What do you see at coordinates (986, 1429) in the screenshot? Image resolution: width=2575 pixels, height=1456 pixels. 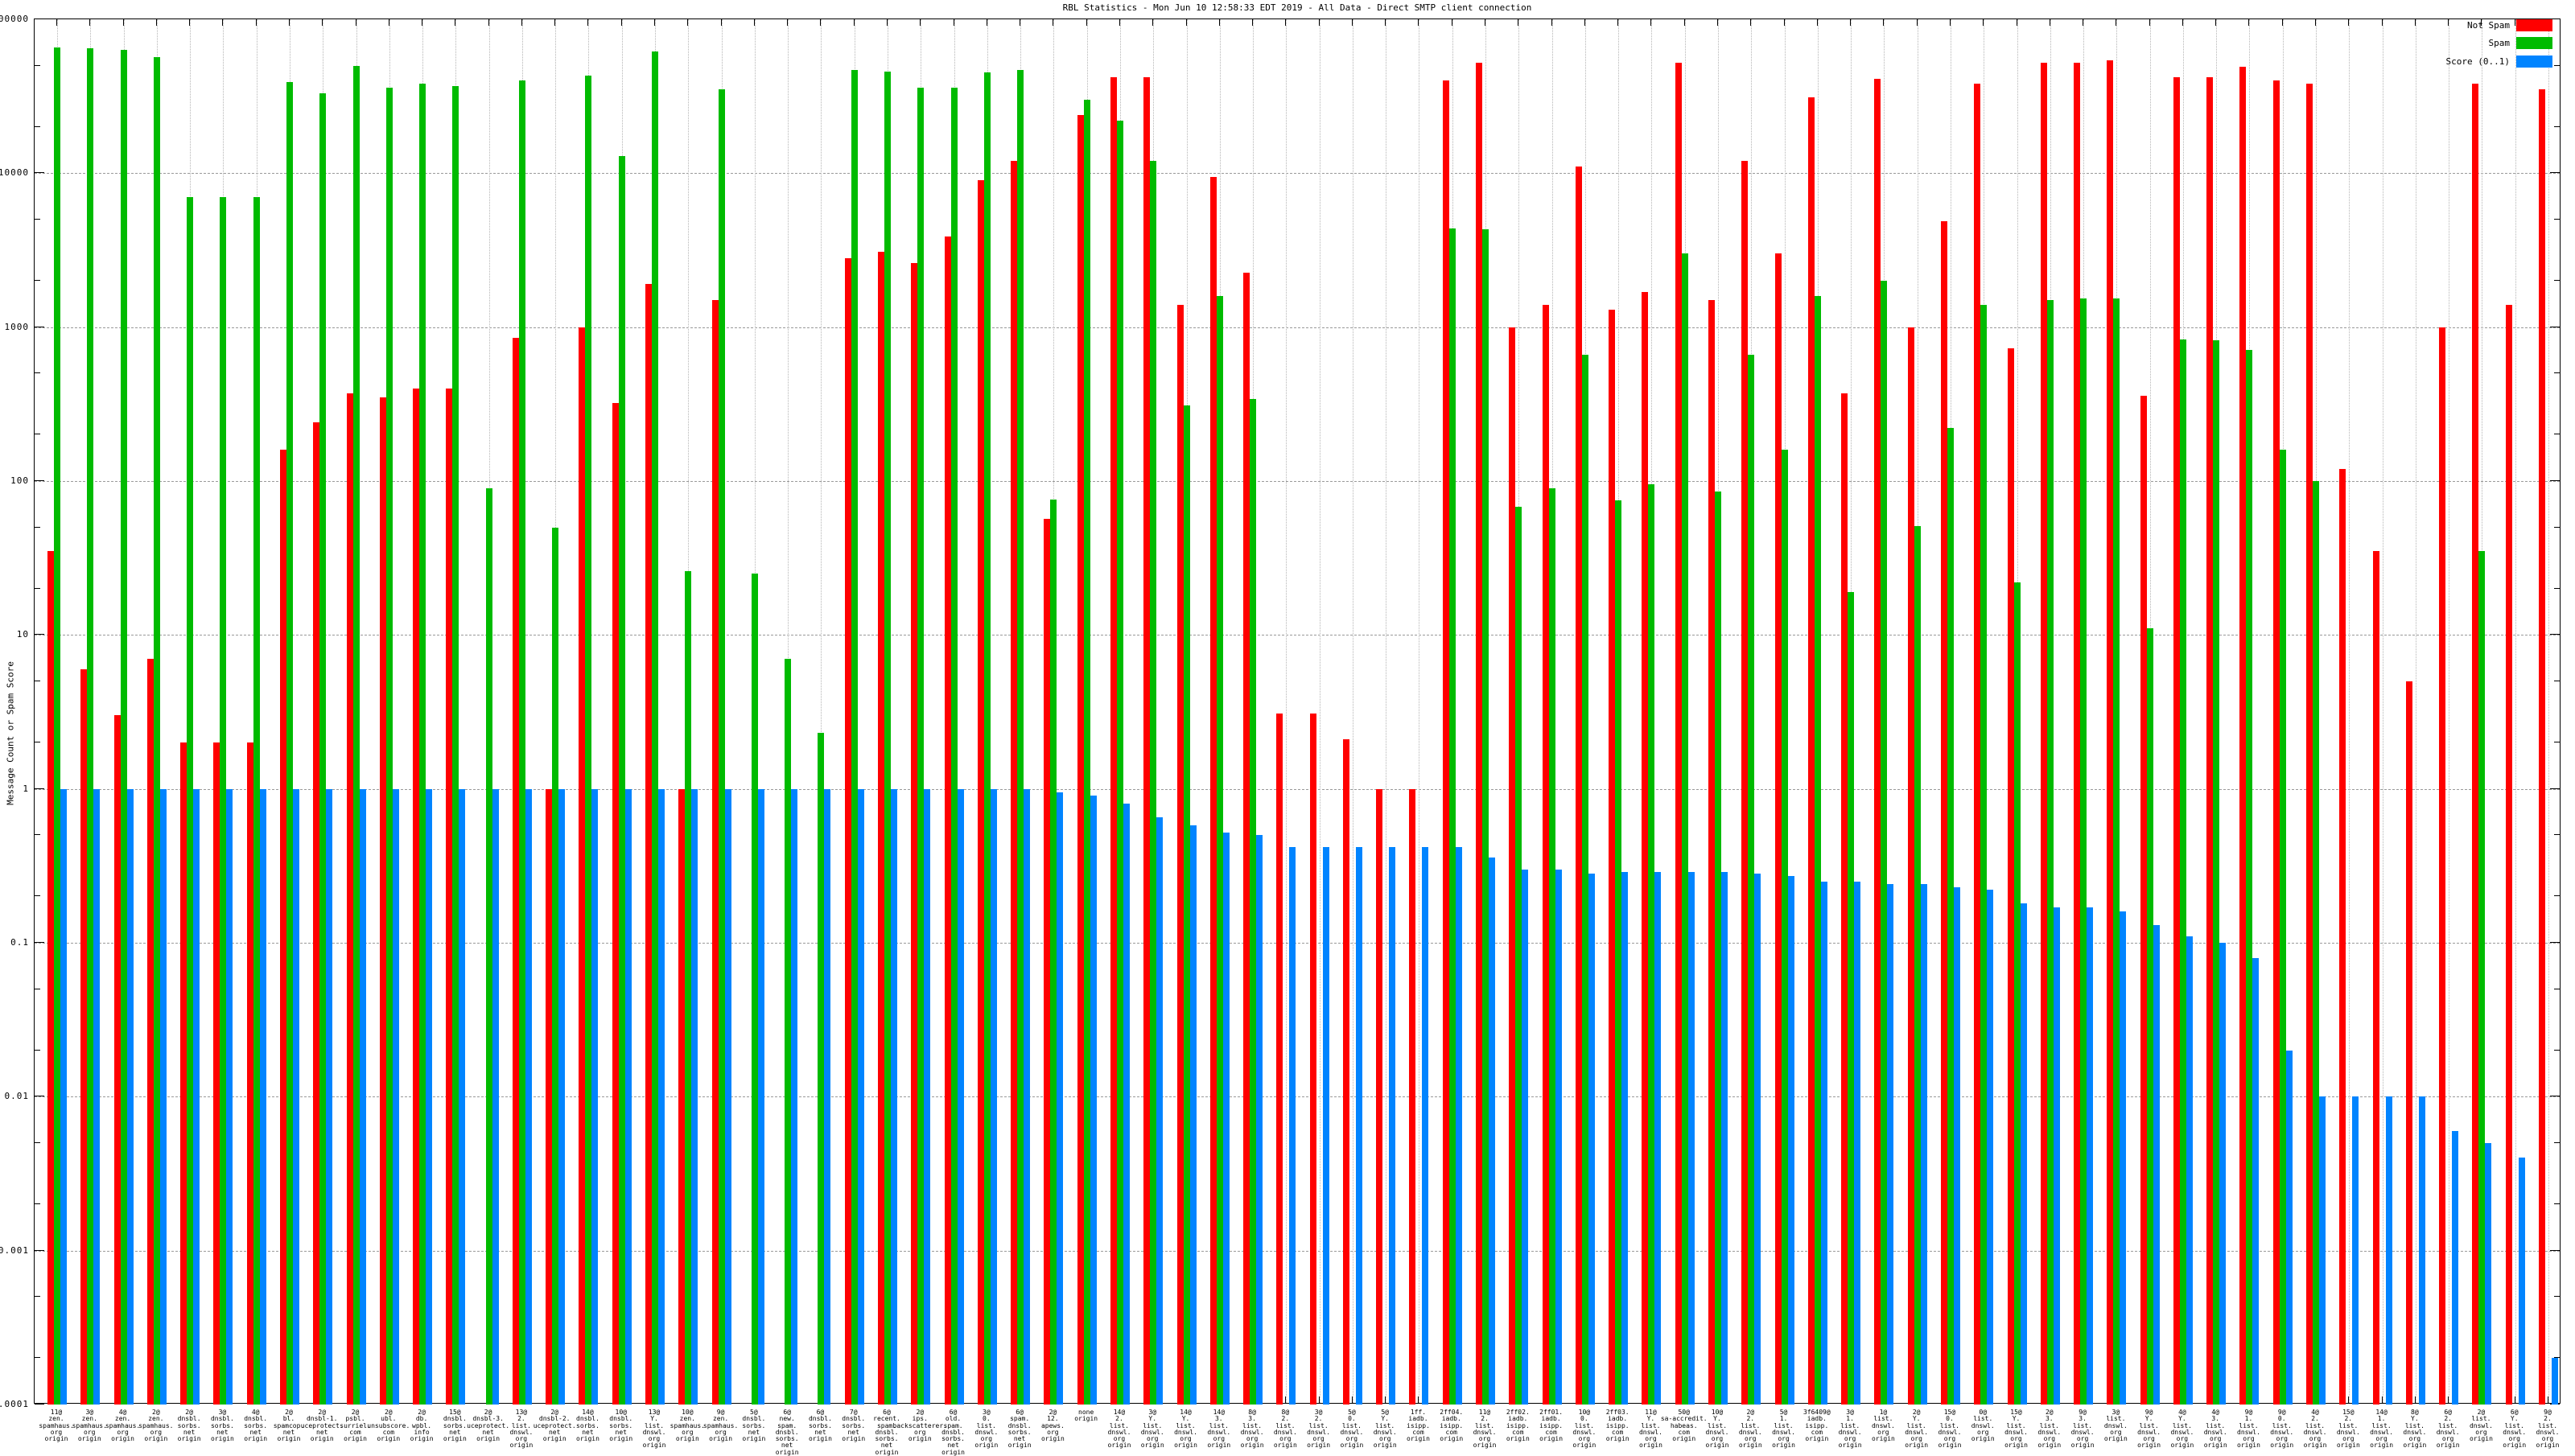 I see `x-tick-label: 3@ 0. list. dnswl. org origin` at bounding box center [986, 1429].